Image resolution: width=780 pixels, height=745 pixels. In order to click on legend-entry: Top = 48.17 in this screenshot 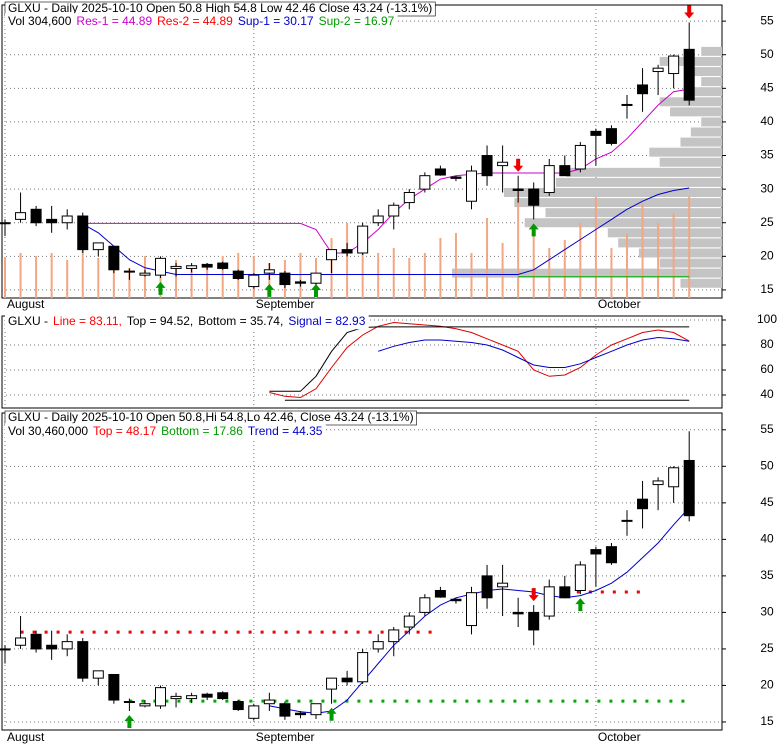, I will do `click(124, 431)`.